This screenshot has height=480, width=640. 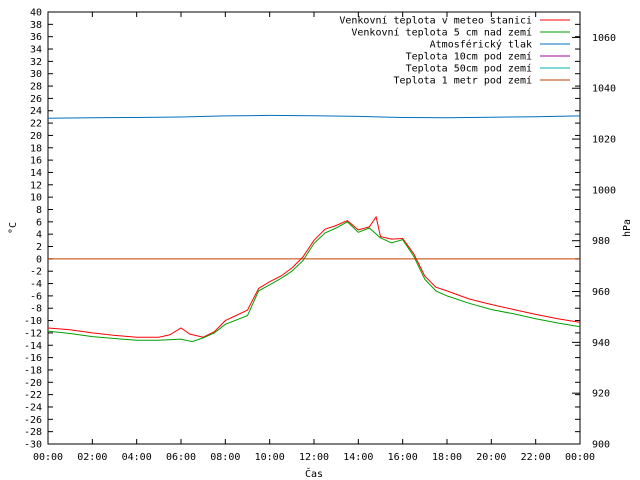 What do you see at coordinates (36, 74) in the screenshot?
I see `y-tick-label: 30` at bounding box center [36, 74].